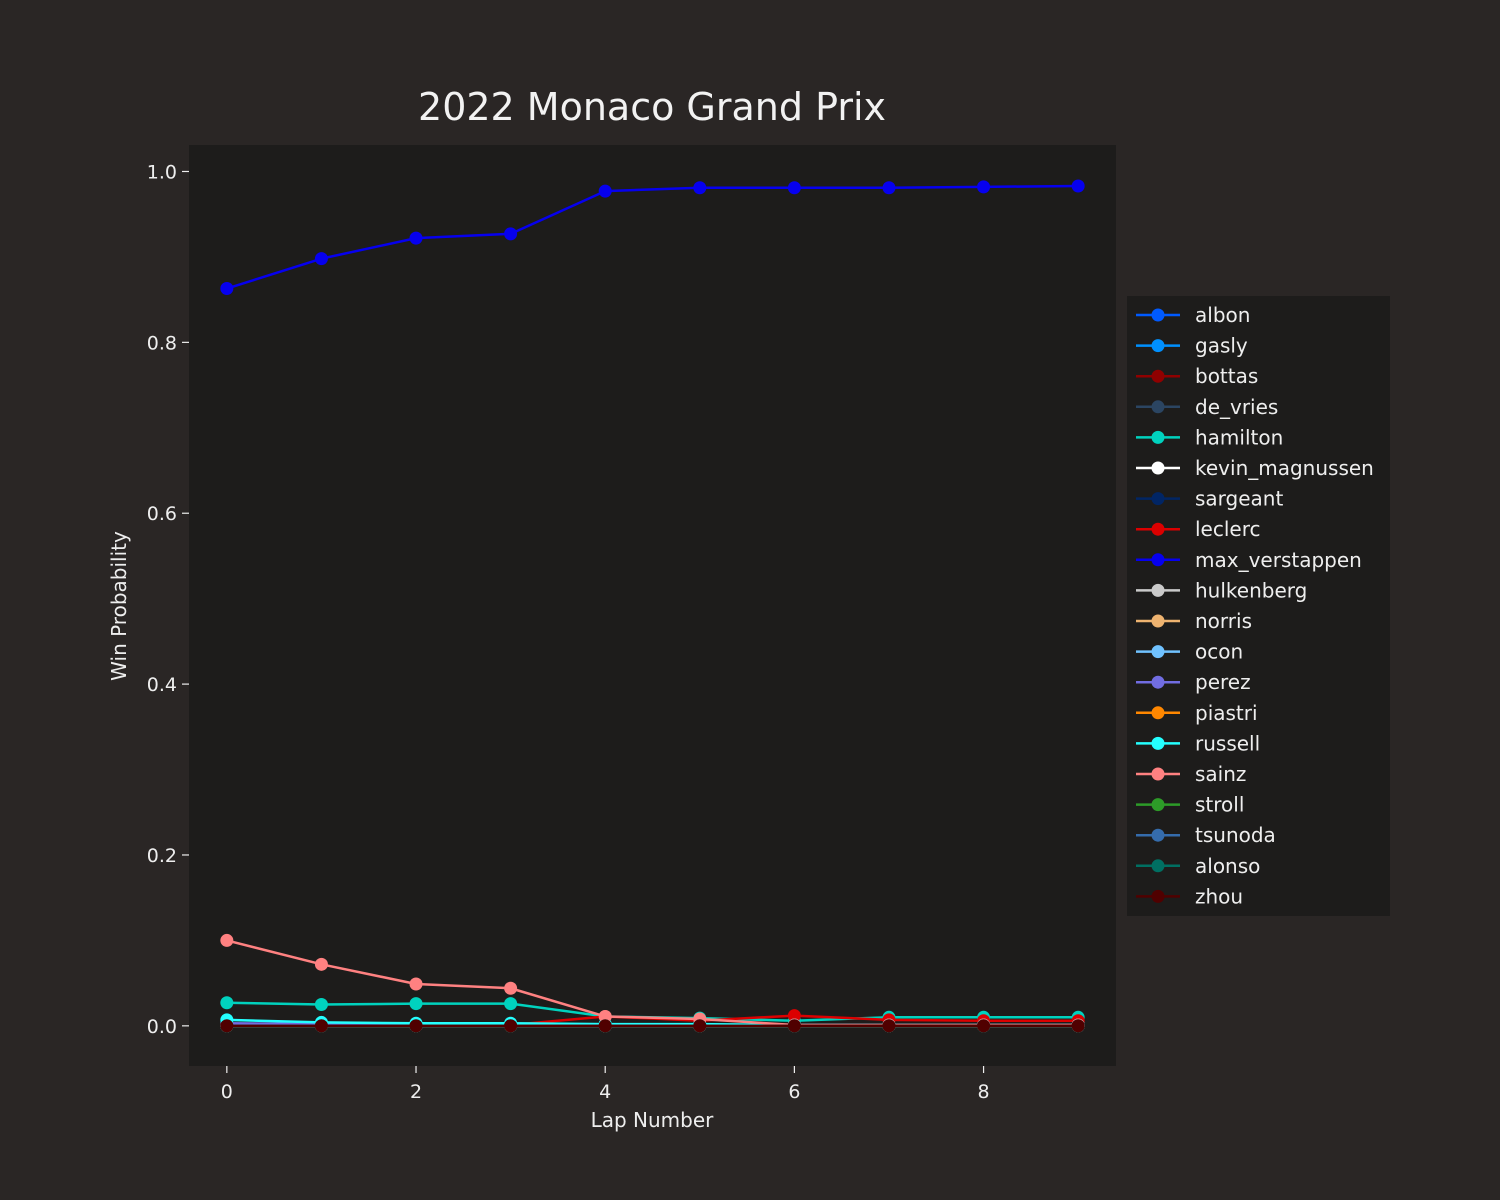 The width and height of the screenshot is (1500, 1200). I want to click on legend-item-russell: russell, so click(1198, 743).